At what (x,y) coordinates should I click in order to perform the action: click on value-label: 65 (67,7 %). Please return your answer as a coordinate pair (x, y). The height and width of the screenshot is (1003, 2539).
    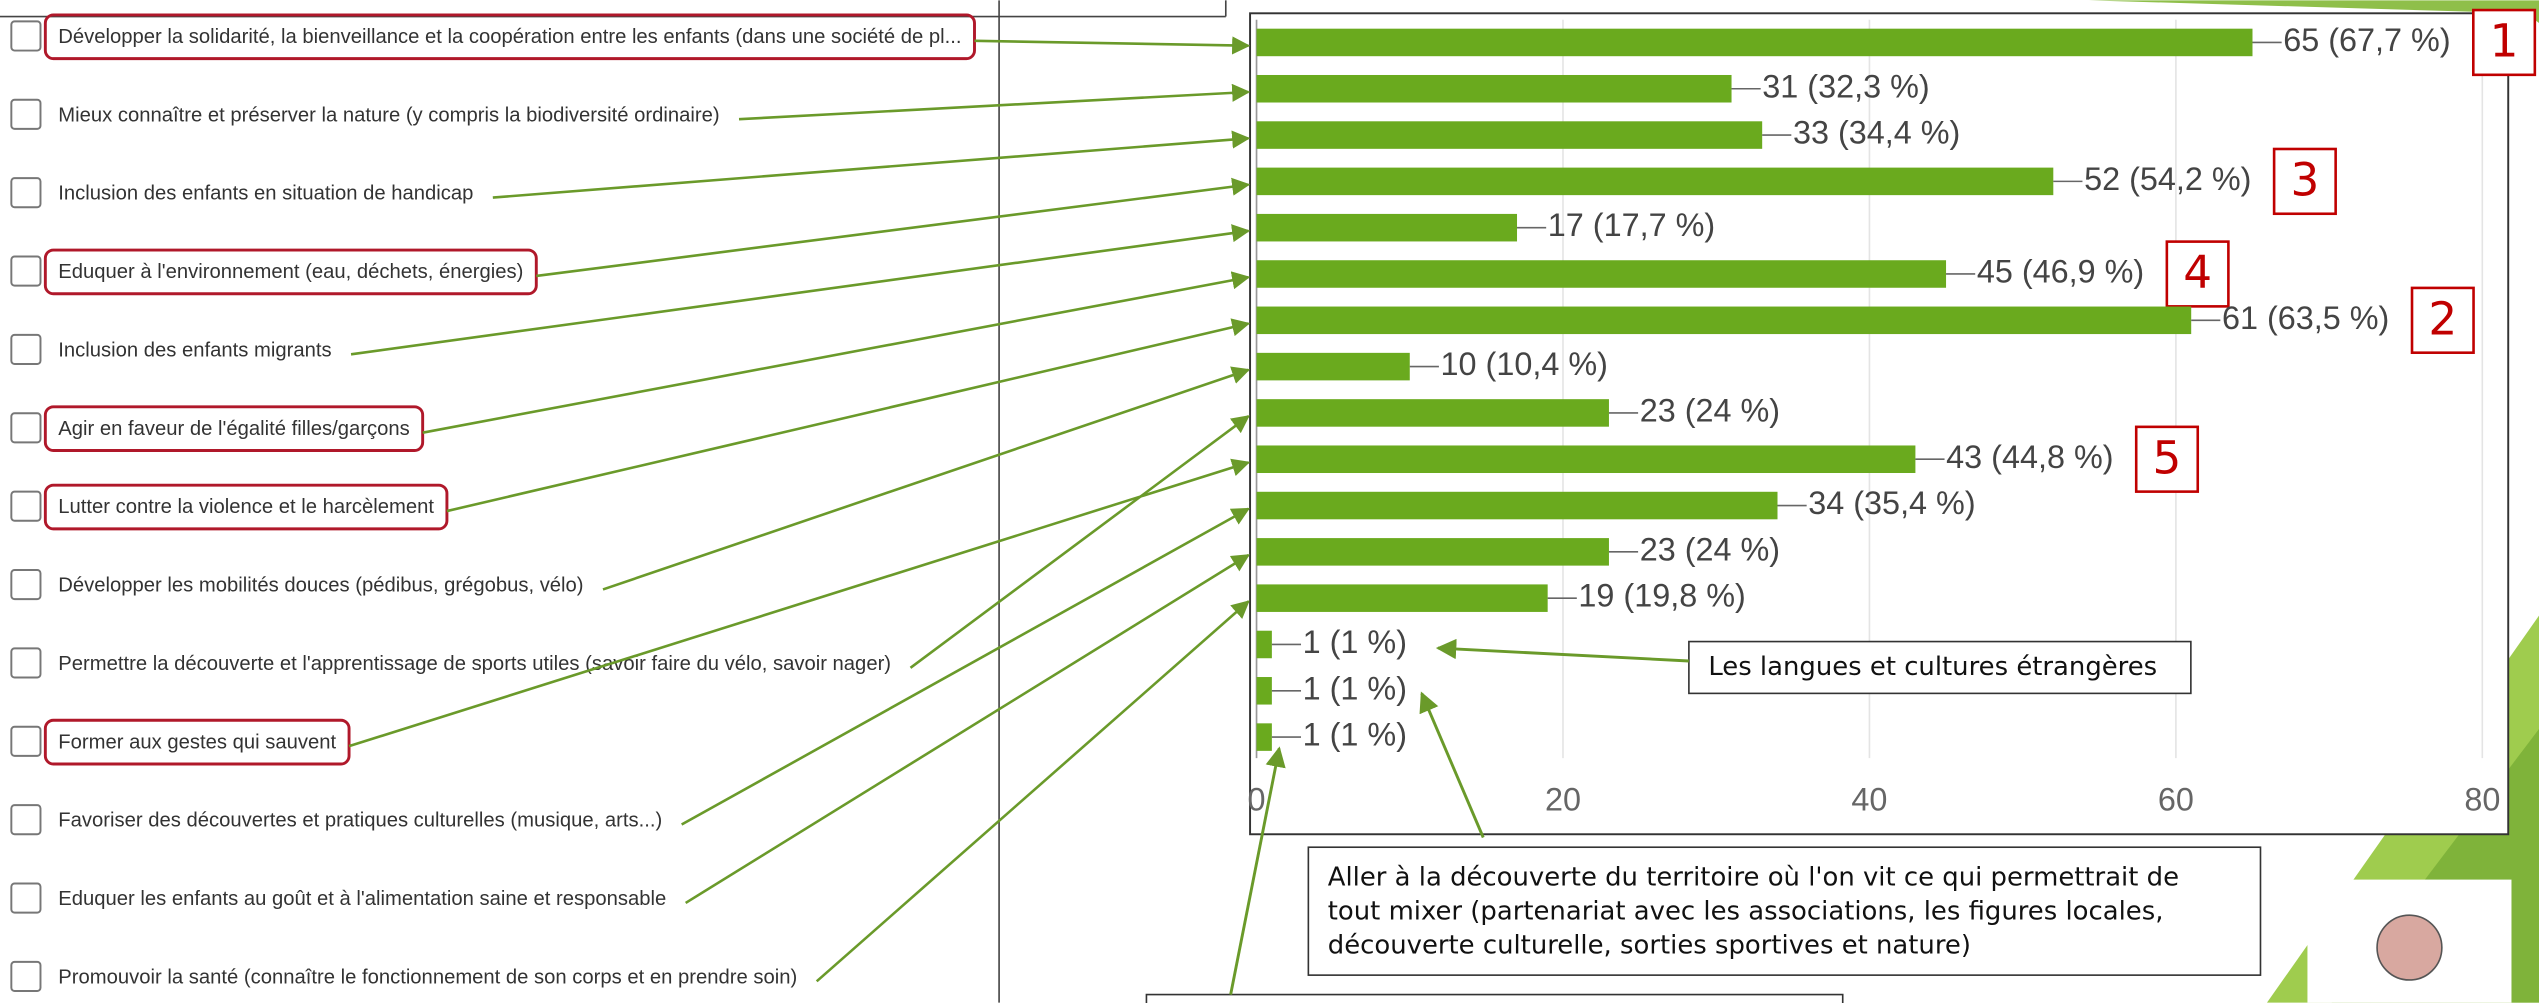
    Looking at the image, I should click on (2366, 40).